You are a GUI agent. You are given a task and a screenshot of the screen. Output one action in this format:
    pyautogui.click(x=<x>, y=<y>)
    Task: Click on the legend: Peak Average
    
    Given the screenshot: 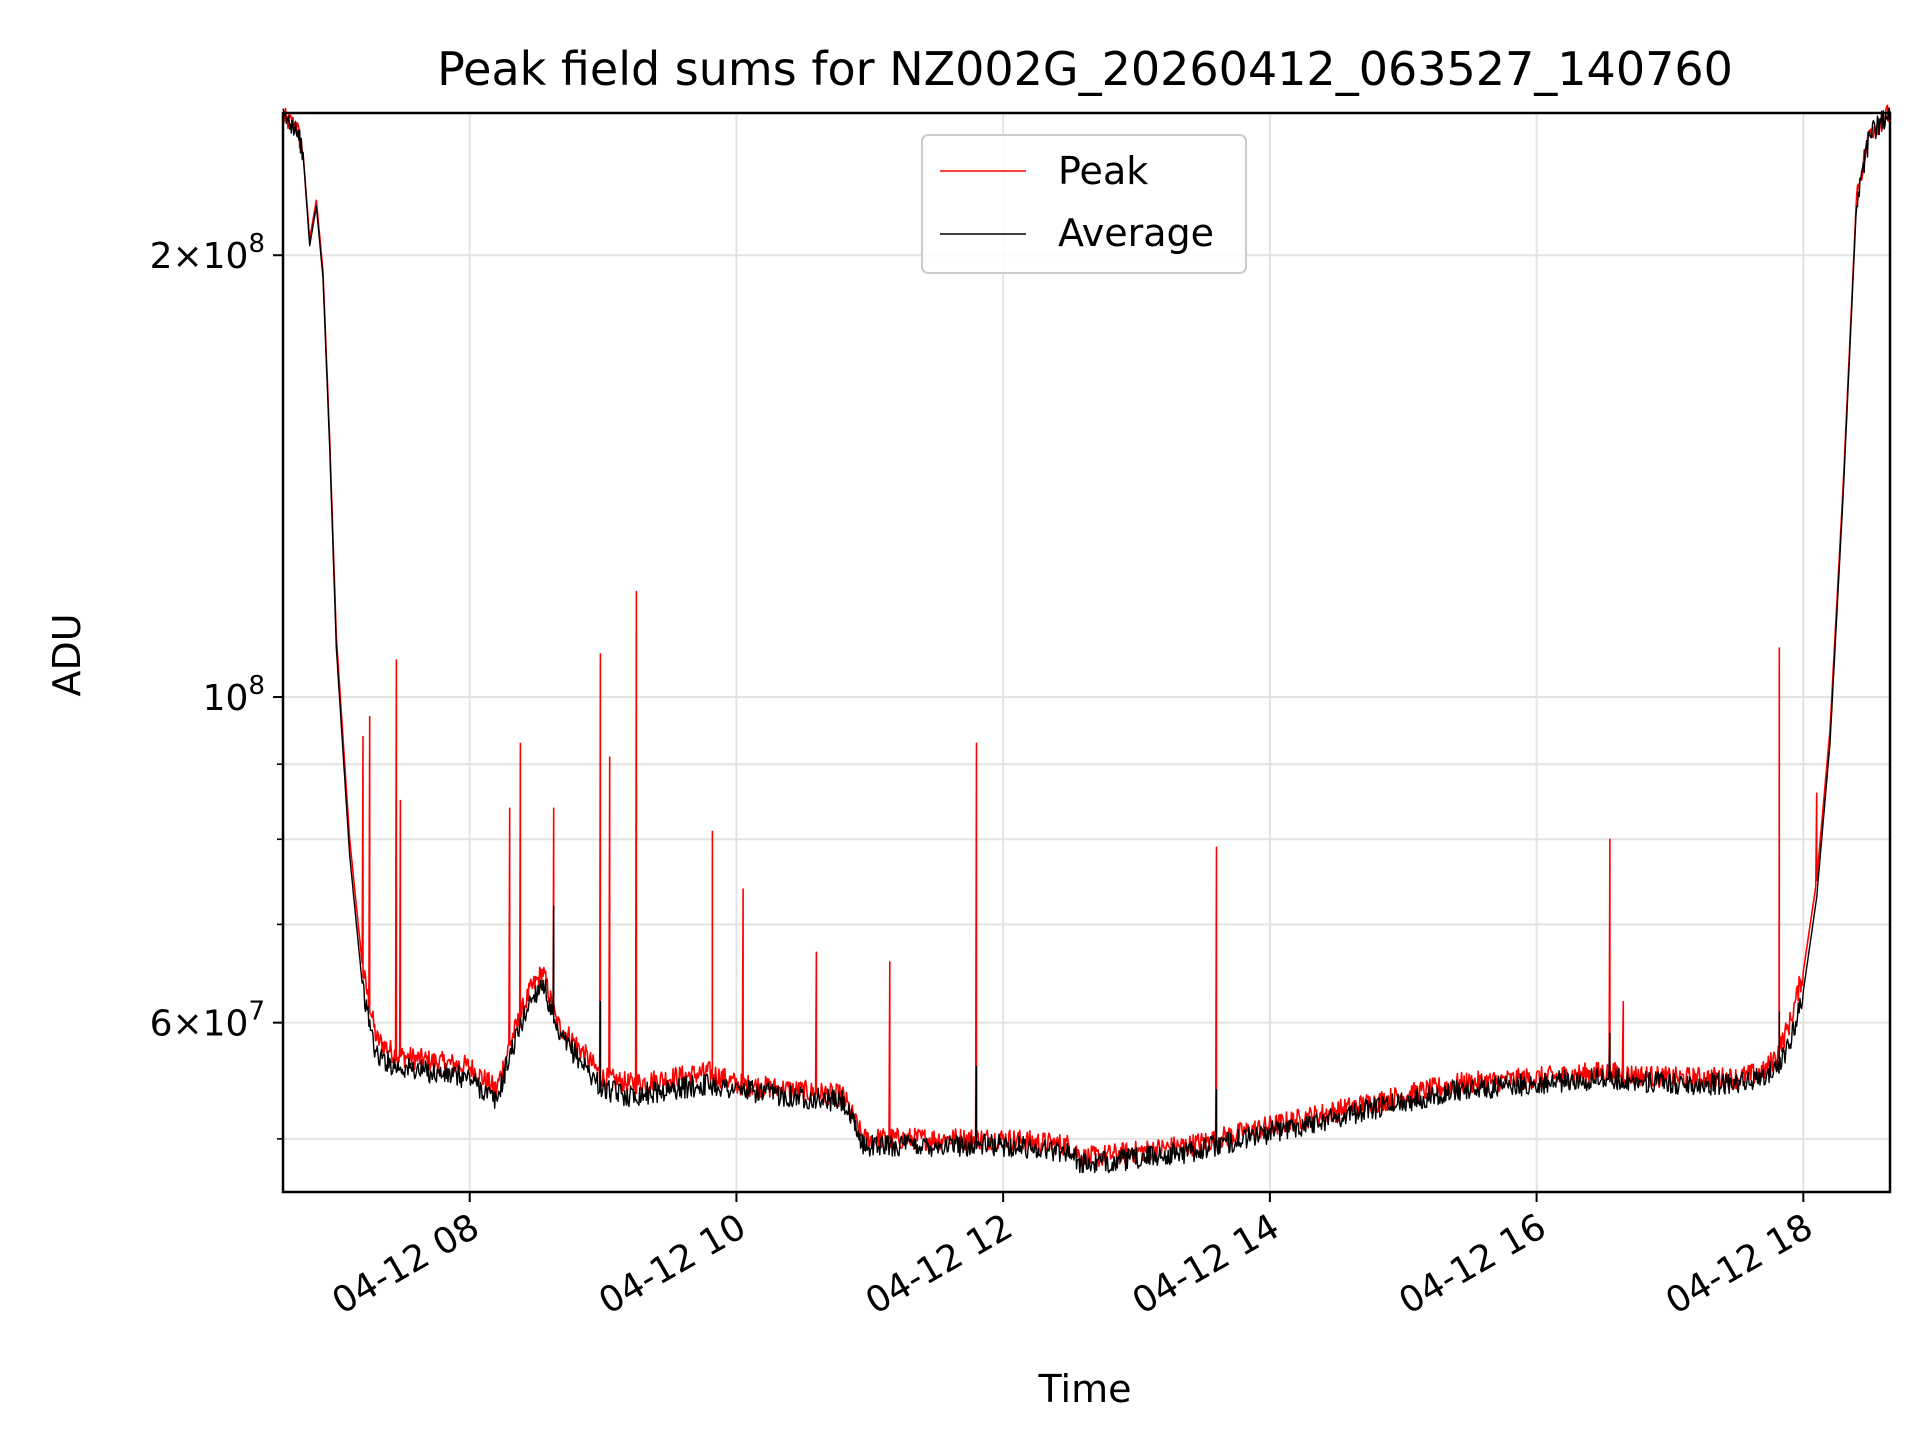 What is the action you would take?
    pyautogui.click(x=1084, y=204)
    